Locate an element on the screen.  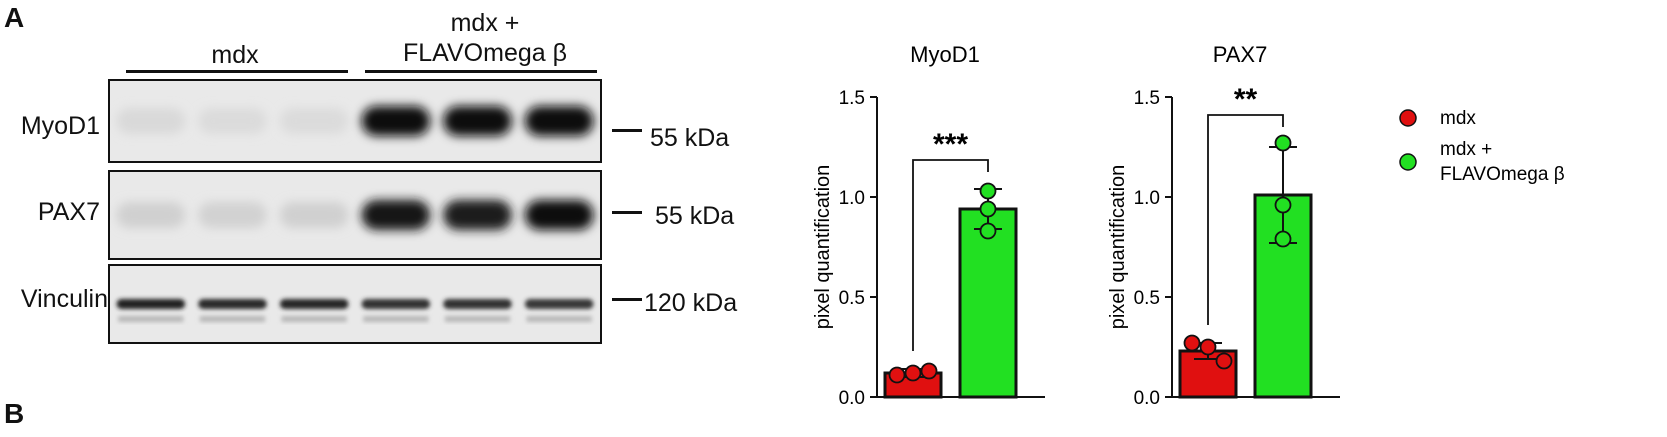
marker-dash-vinculin is located at coordinates (627, 299).